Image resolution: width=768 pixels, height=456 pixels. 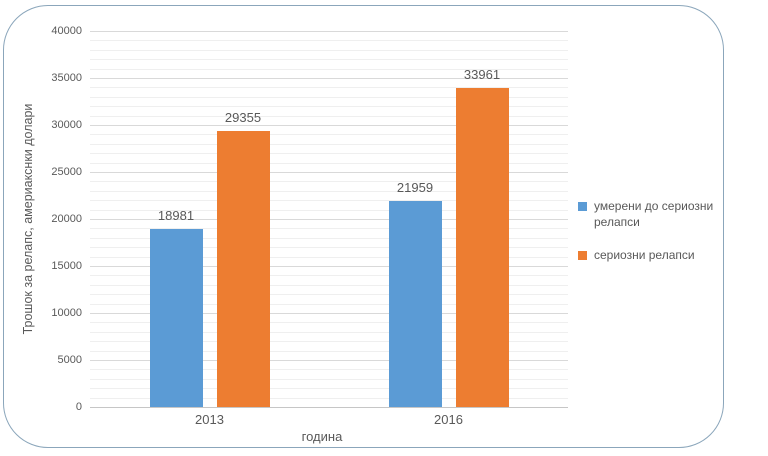 What do you see at coordinates (209, 419) in the screenshot?
I see `x-category-label: 2013` at bounding box center [209, 419].